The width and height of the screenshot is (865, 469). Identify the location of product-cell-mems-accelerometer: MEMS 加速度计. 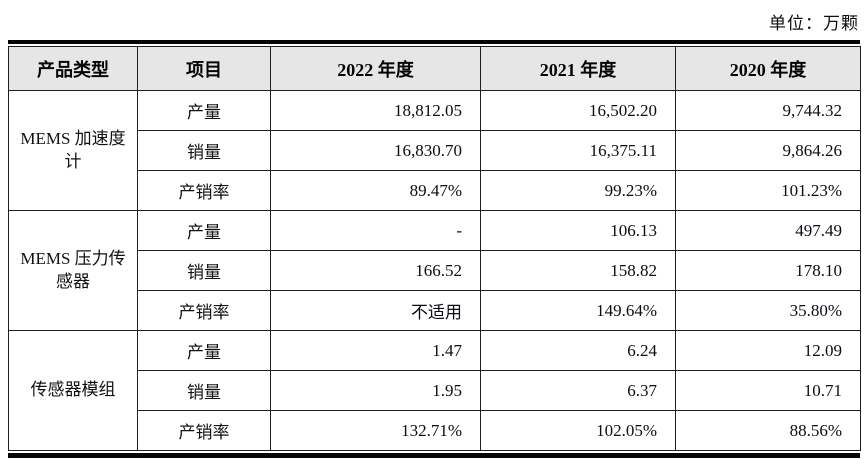
(73, 150).